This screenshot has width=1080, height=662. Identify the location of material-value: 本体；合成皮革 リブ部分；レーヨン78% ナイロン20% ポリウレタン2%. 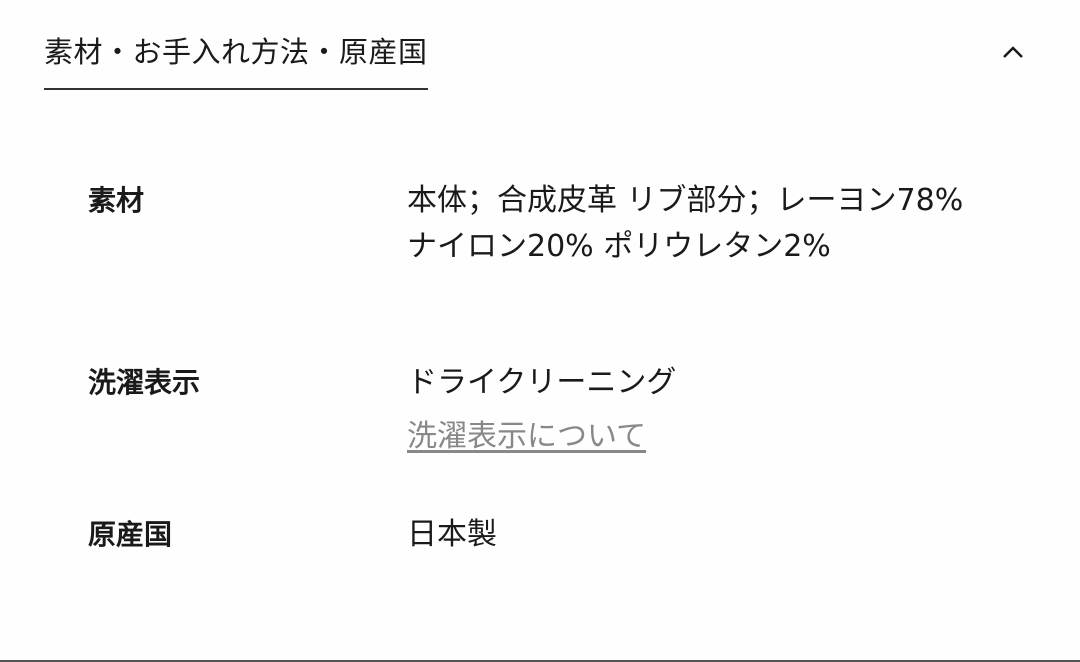
(685, 223).